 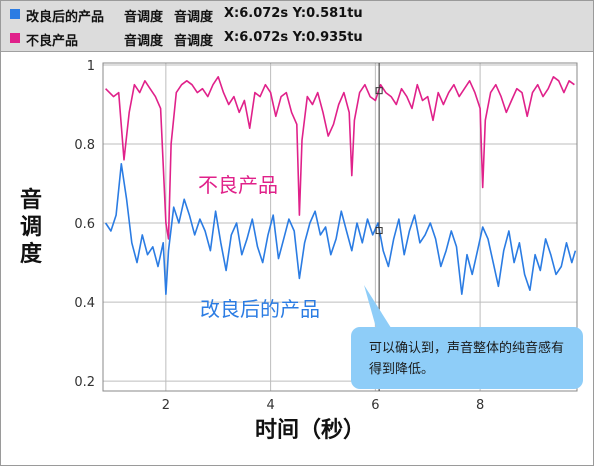 I want to click on cursor-marker-defective, so click(x=379, y=91).